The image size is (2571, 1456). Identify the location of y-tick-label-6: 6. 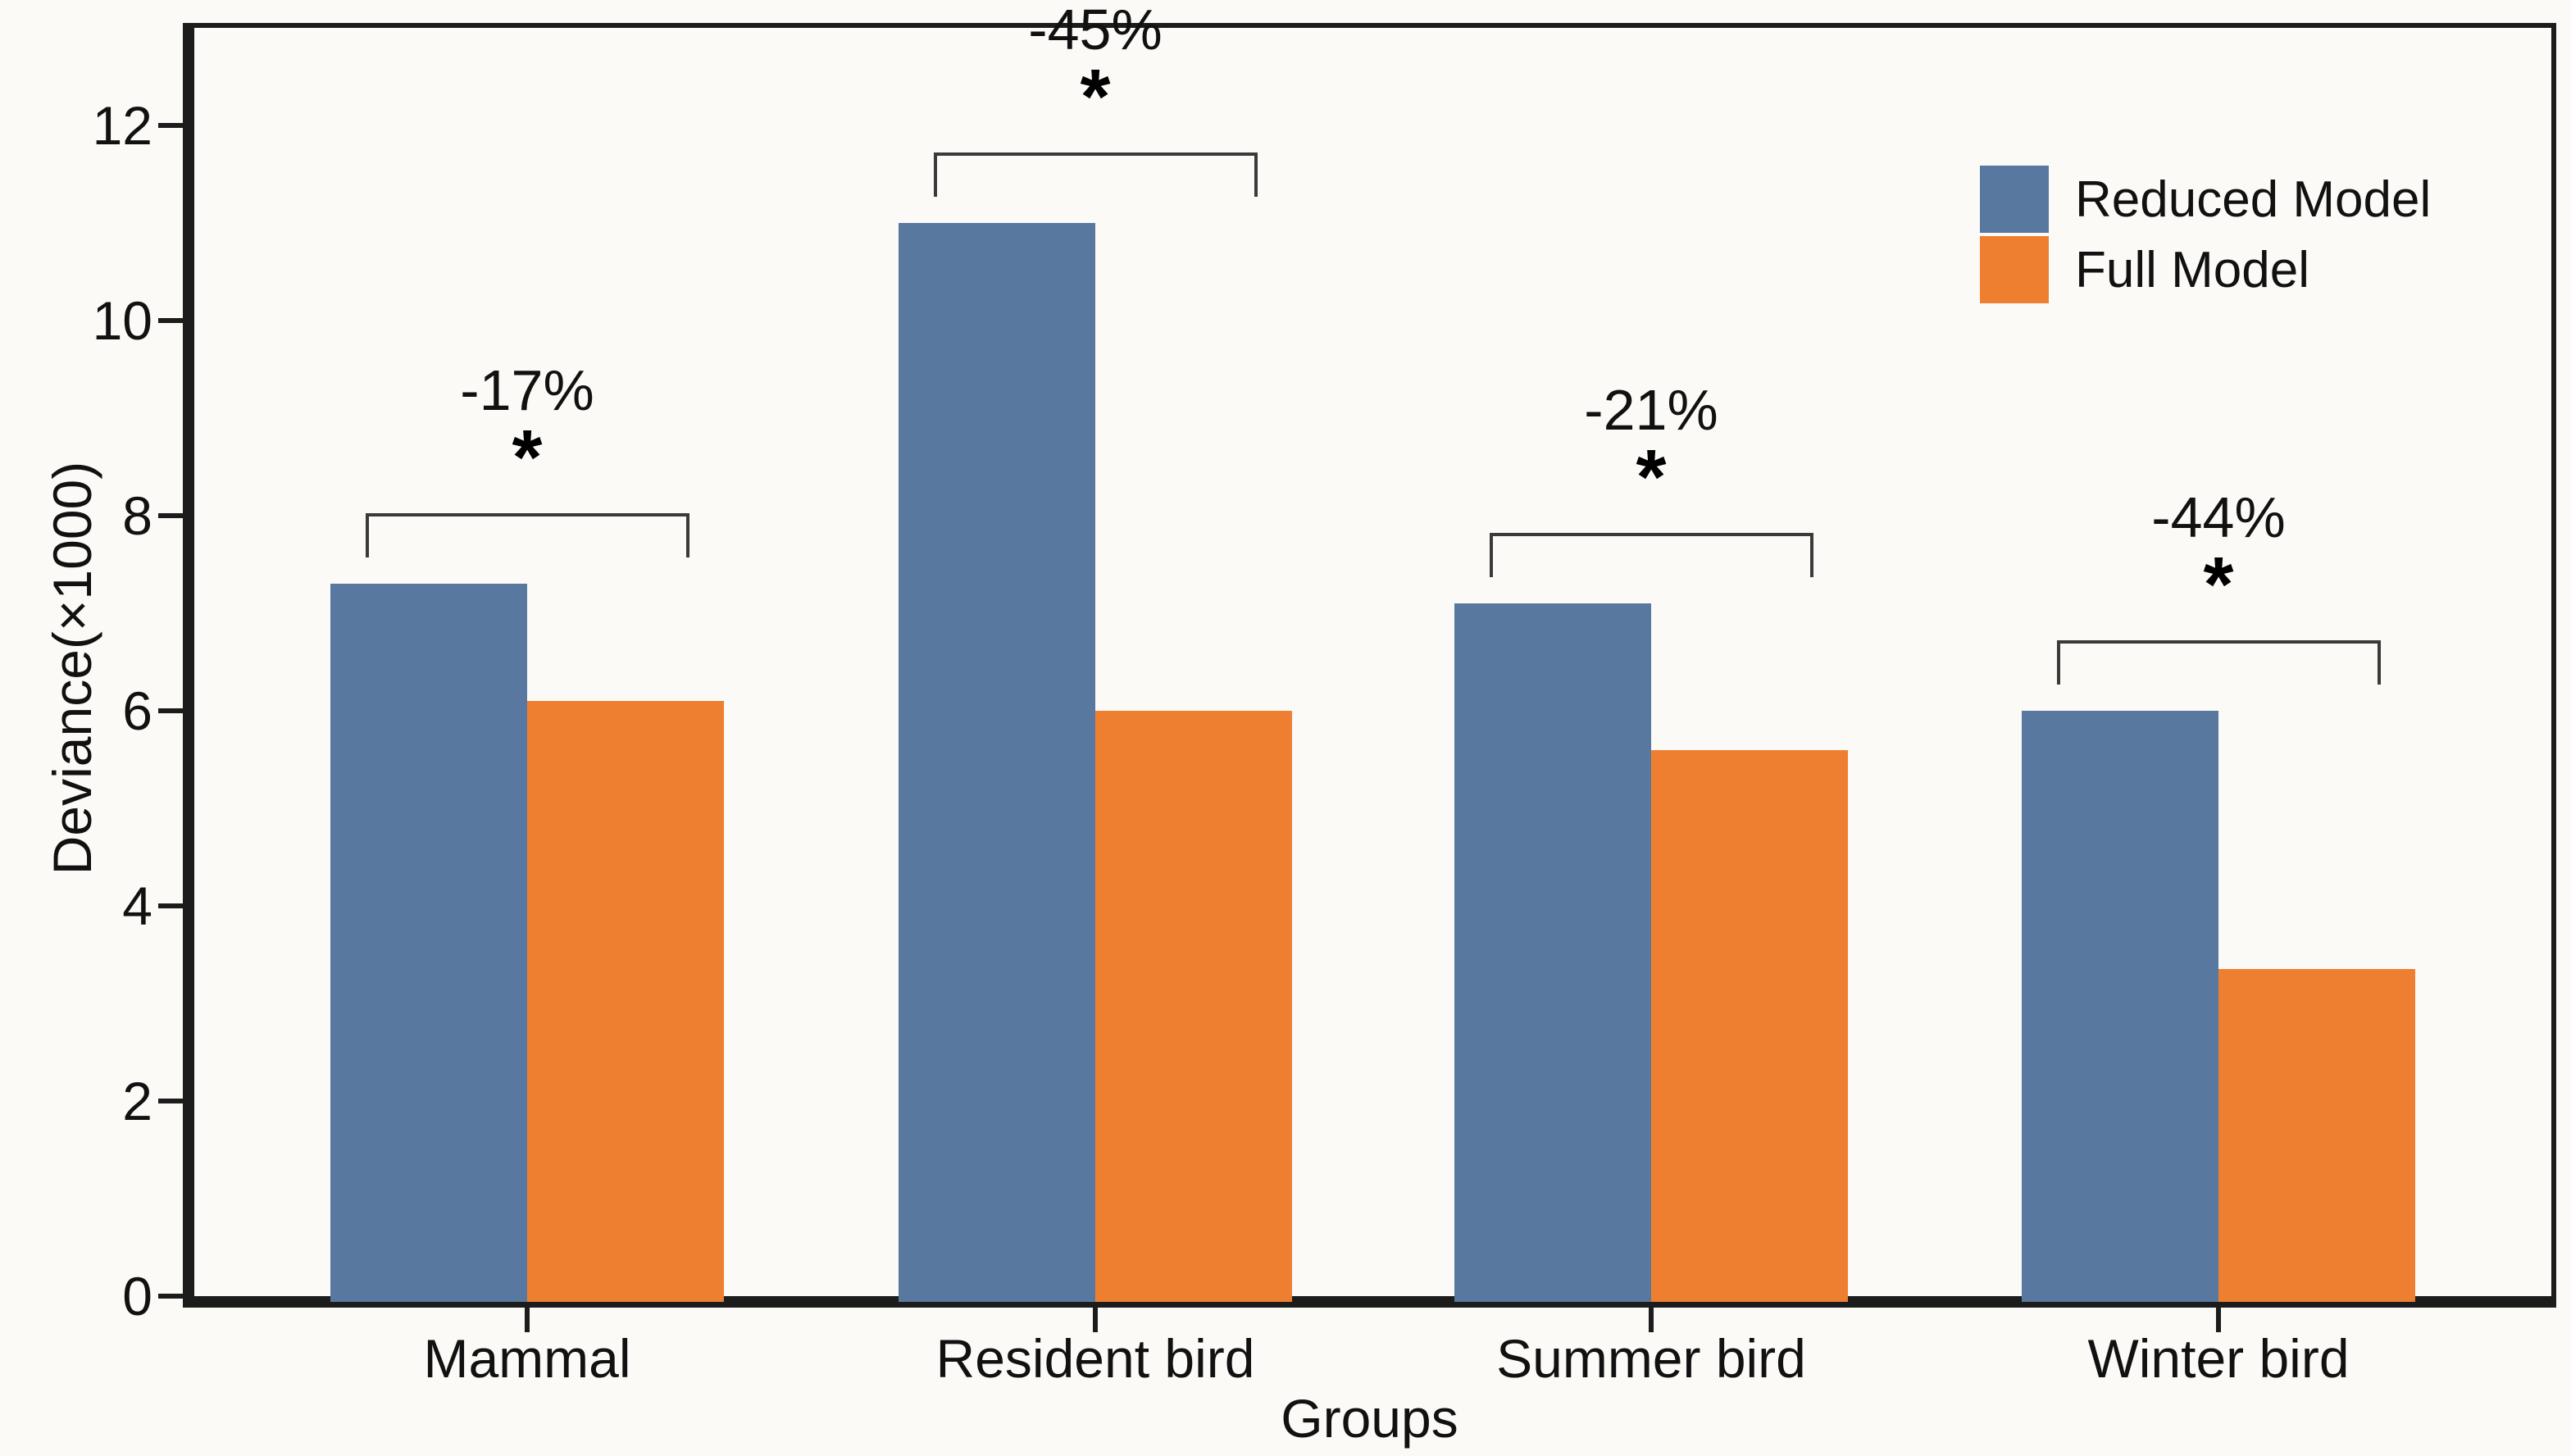
(137, 710).